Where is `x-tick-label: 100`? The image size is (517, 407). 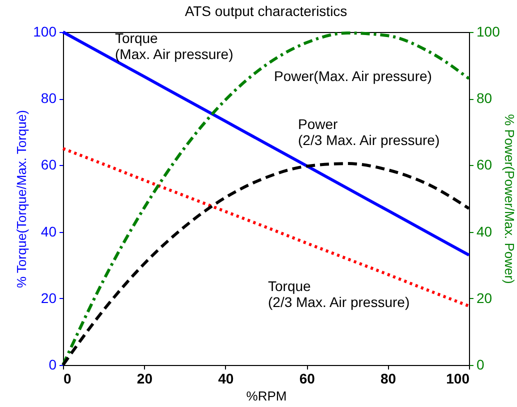
x-tick-label: 100 is located at coordinates (458, 378).